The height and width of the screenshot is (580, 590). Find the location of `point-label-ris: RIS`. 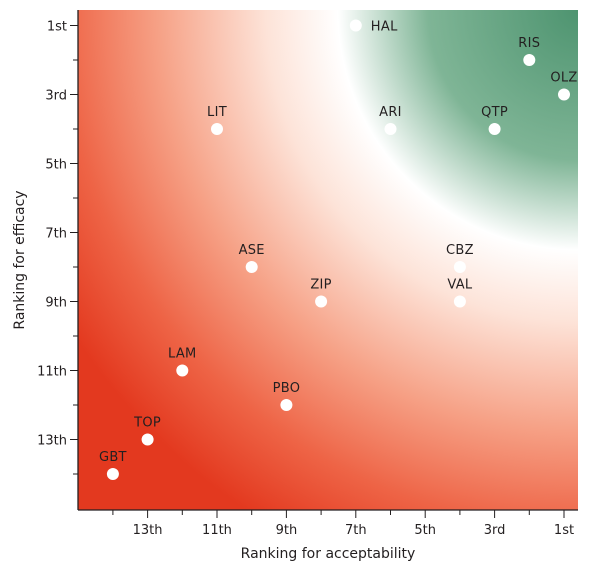

point-label-ris: RIS is located at coordinates (529, 43).